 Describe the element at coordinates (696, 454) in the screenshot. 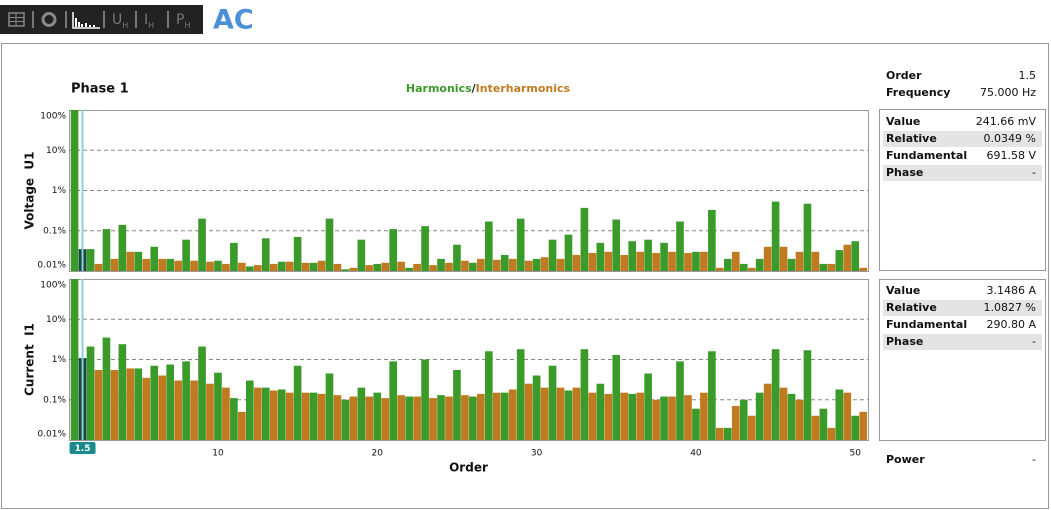

I see `x-tick-label: 40` at that location.